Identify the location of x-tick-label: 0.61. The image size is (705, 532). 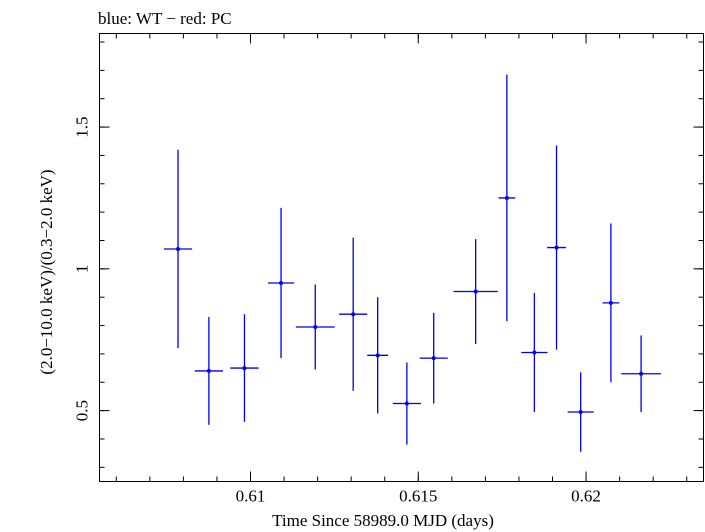
(251, 496).